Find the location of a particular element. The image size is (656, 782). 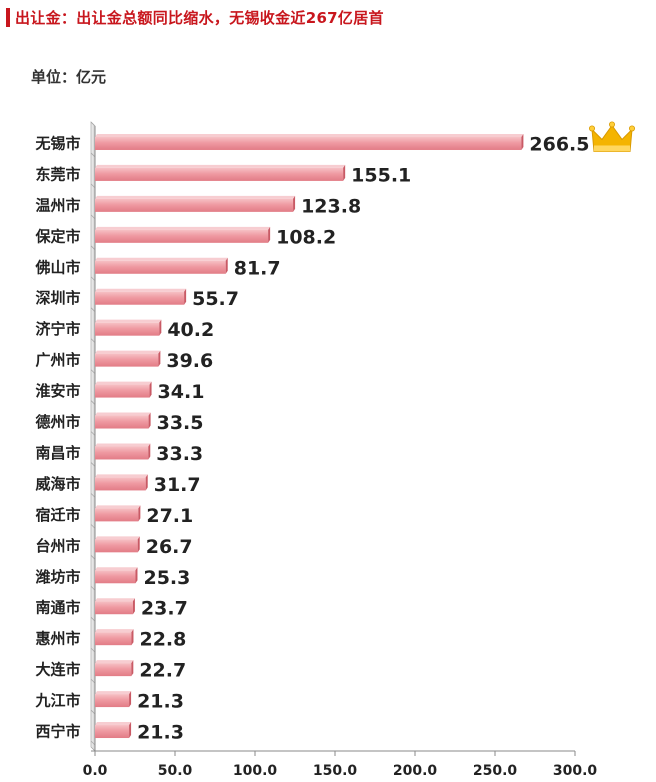

title-bar: 出让金：出让金总额同比缩水，无锡收金近267亿居首 is located at coordinates (195, 17).